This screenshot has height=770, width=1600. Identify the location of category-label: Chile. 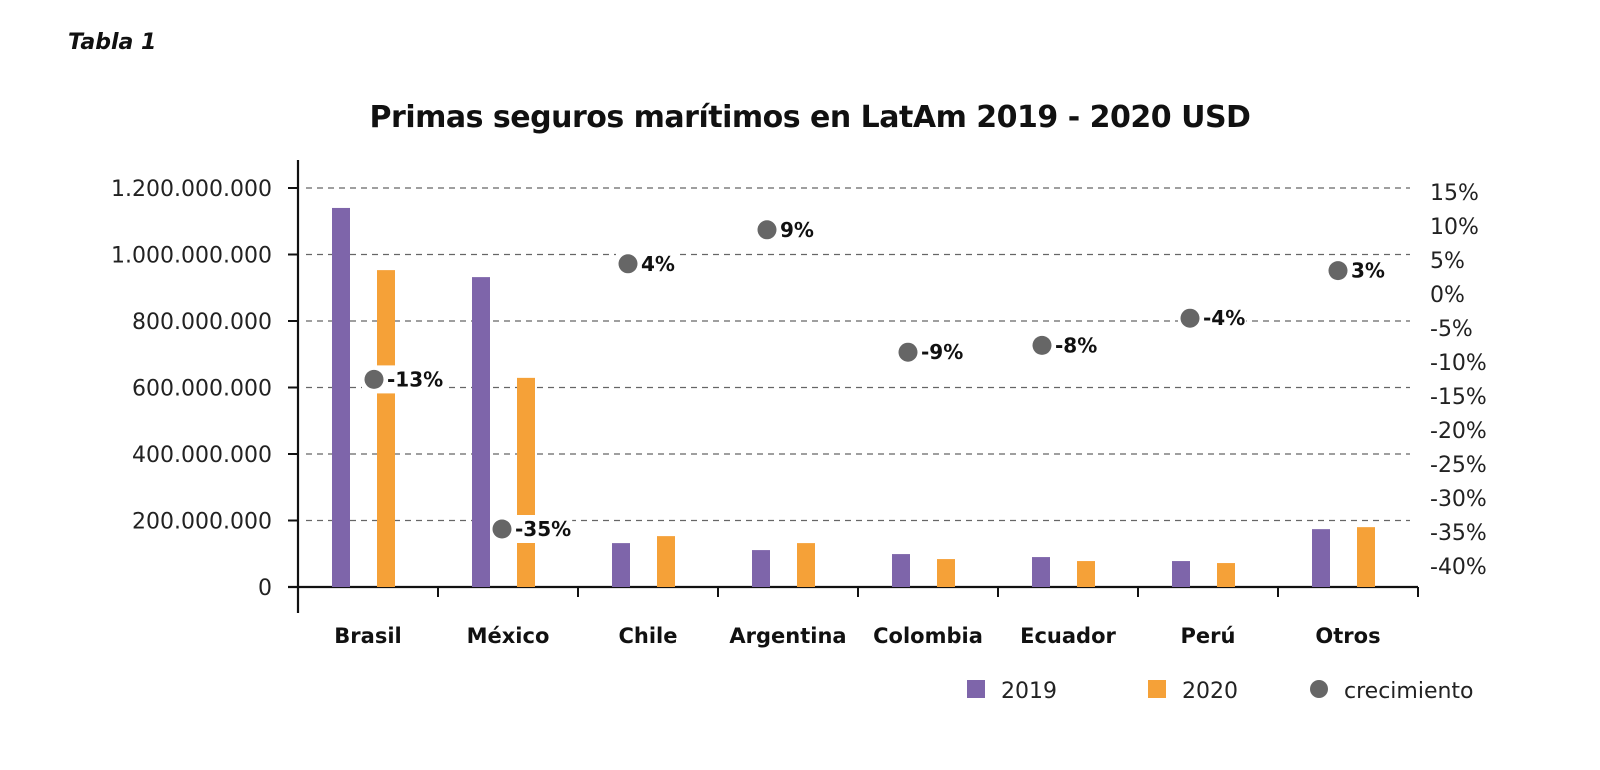
(647, 636).